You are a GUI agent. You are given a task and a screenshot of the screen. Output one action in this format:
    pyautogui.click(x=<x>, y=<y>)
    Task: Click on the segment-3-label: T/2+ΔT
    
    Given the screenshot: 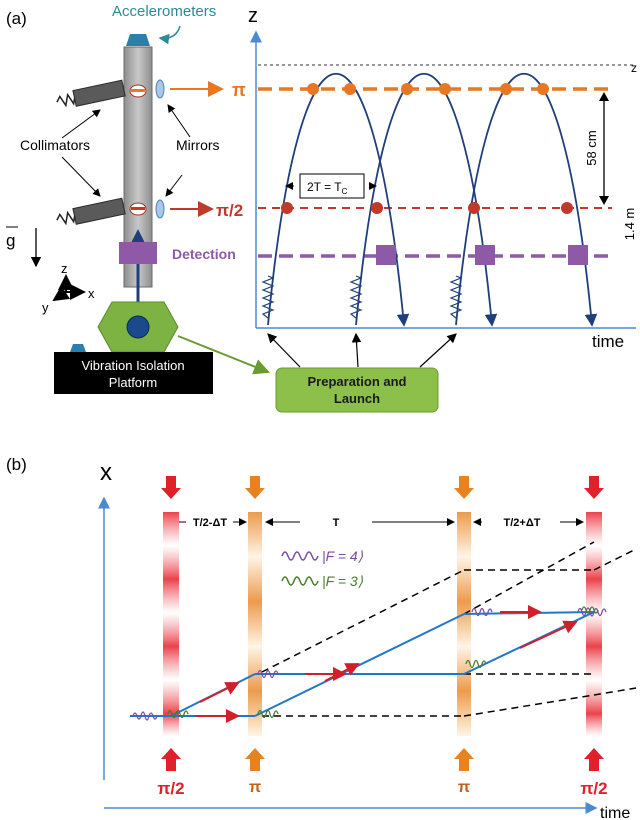 What is the action you would take?
    pyautogui.click(x=522, y=523)
    